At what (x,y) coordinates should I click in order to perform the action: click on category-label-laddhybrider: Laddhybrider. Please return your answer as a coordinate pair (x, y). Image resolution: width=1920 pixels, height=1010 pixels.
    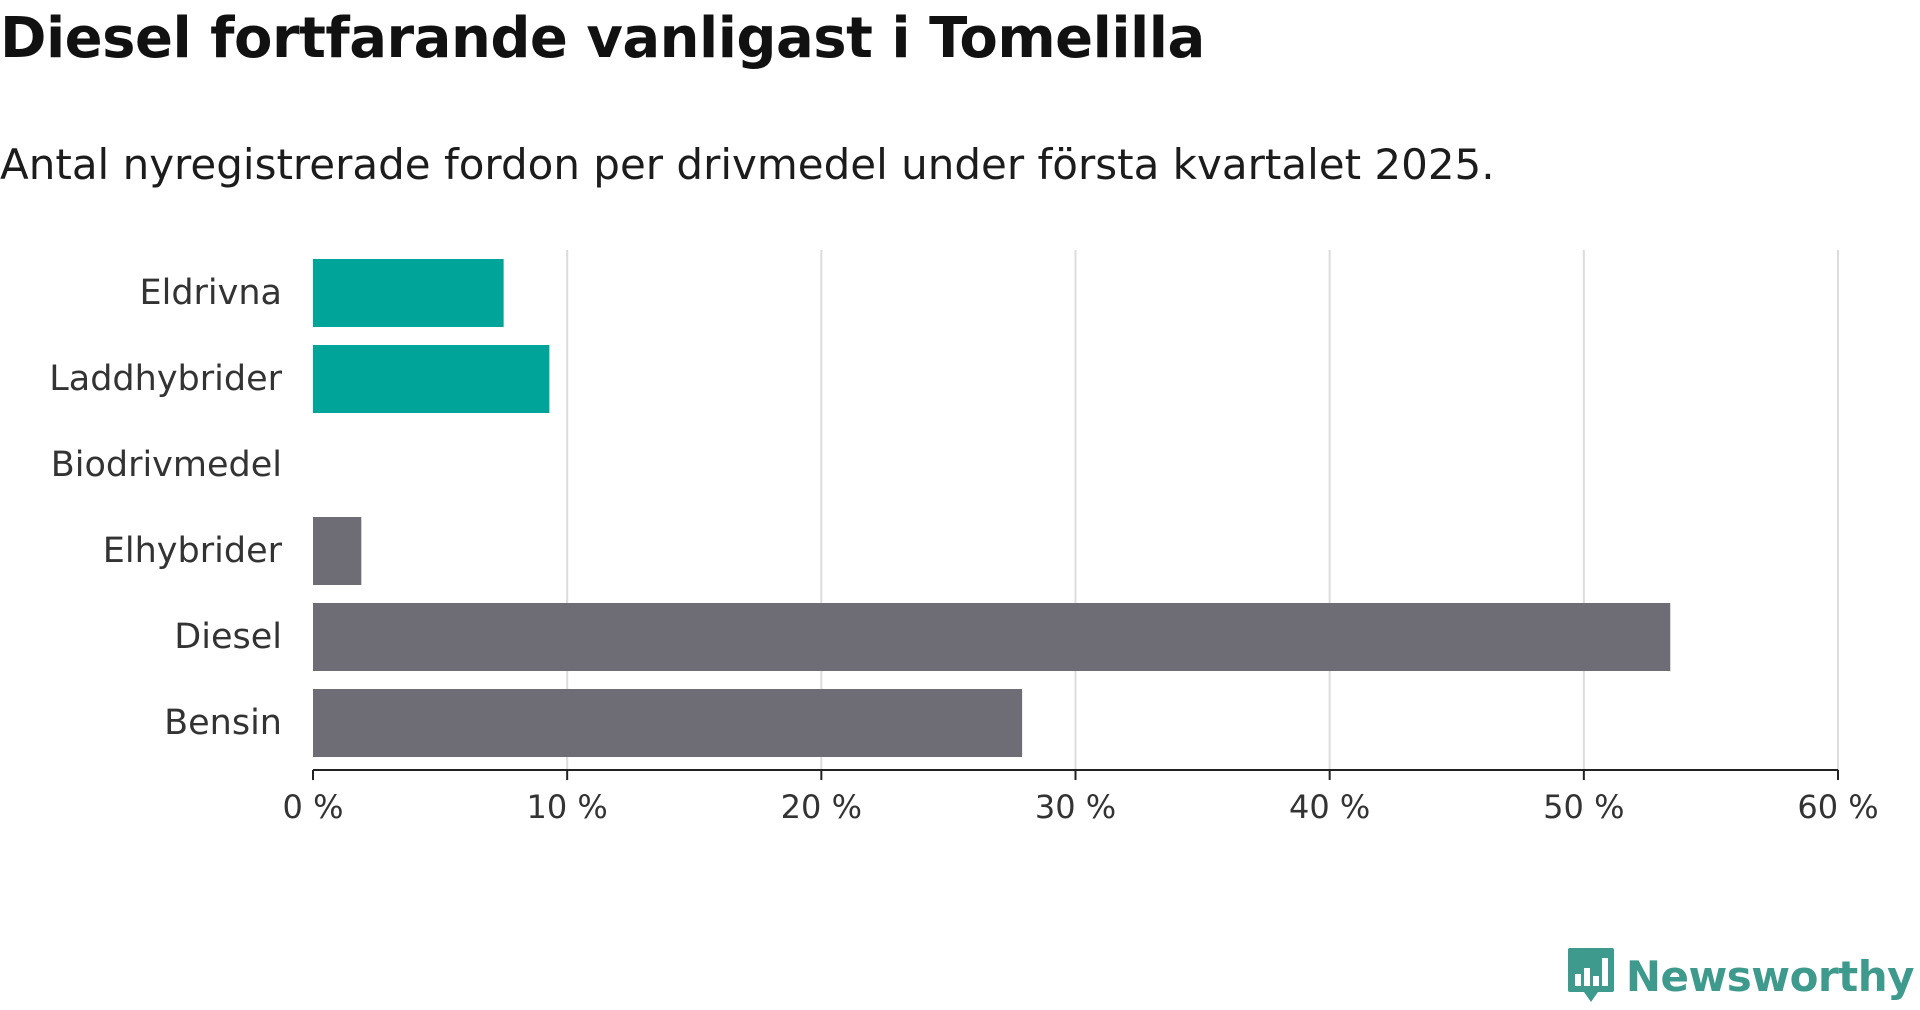
    Looking at the image, I should click on (165, 379).